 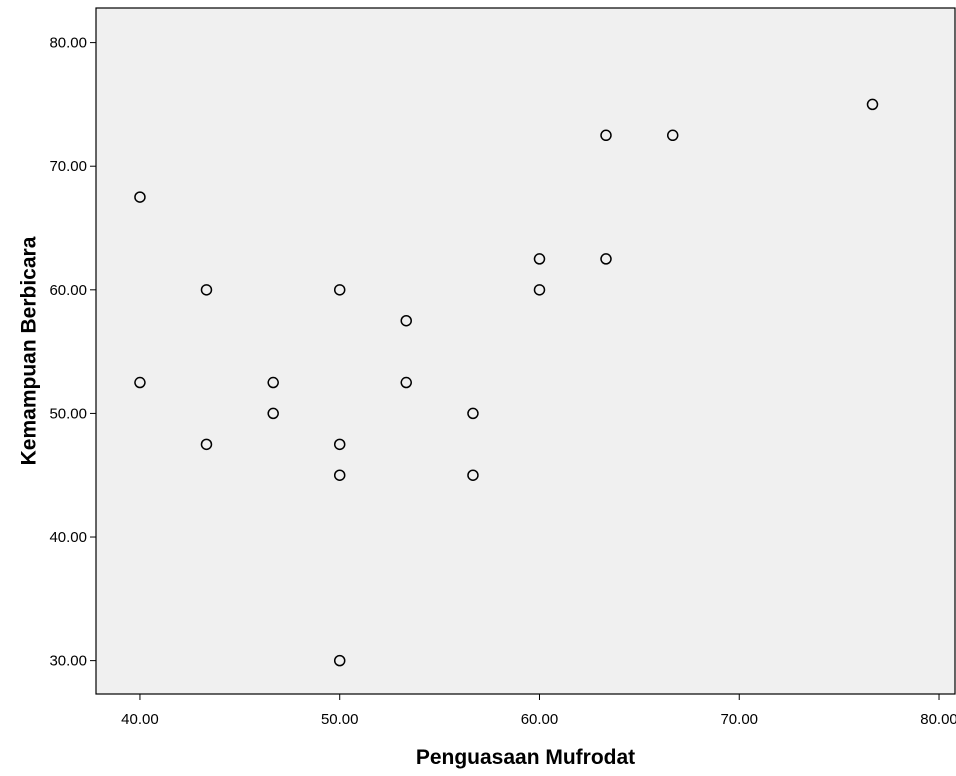 What do you see at coordinates (140, 719) in the screenshot?
I see `x-tick-label: 40.00` at bounding box center [140, 719].